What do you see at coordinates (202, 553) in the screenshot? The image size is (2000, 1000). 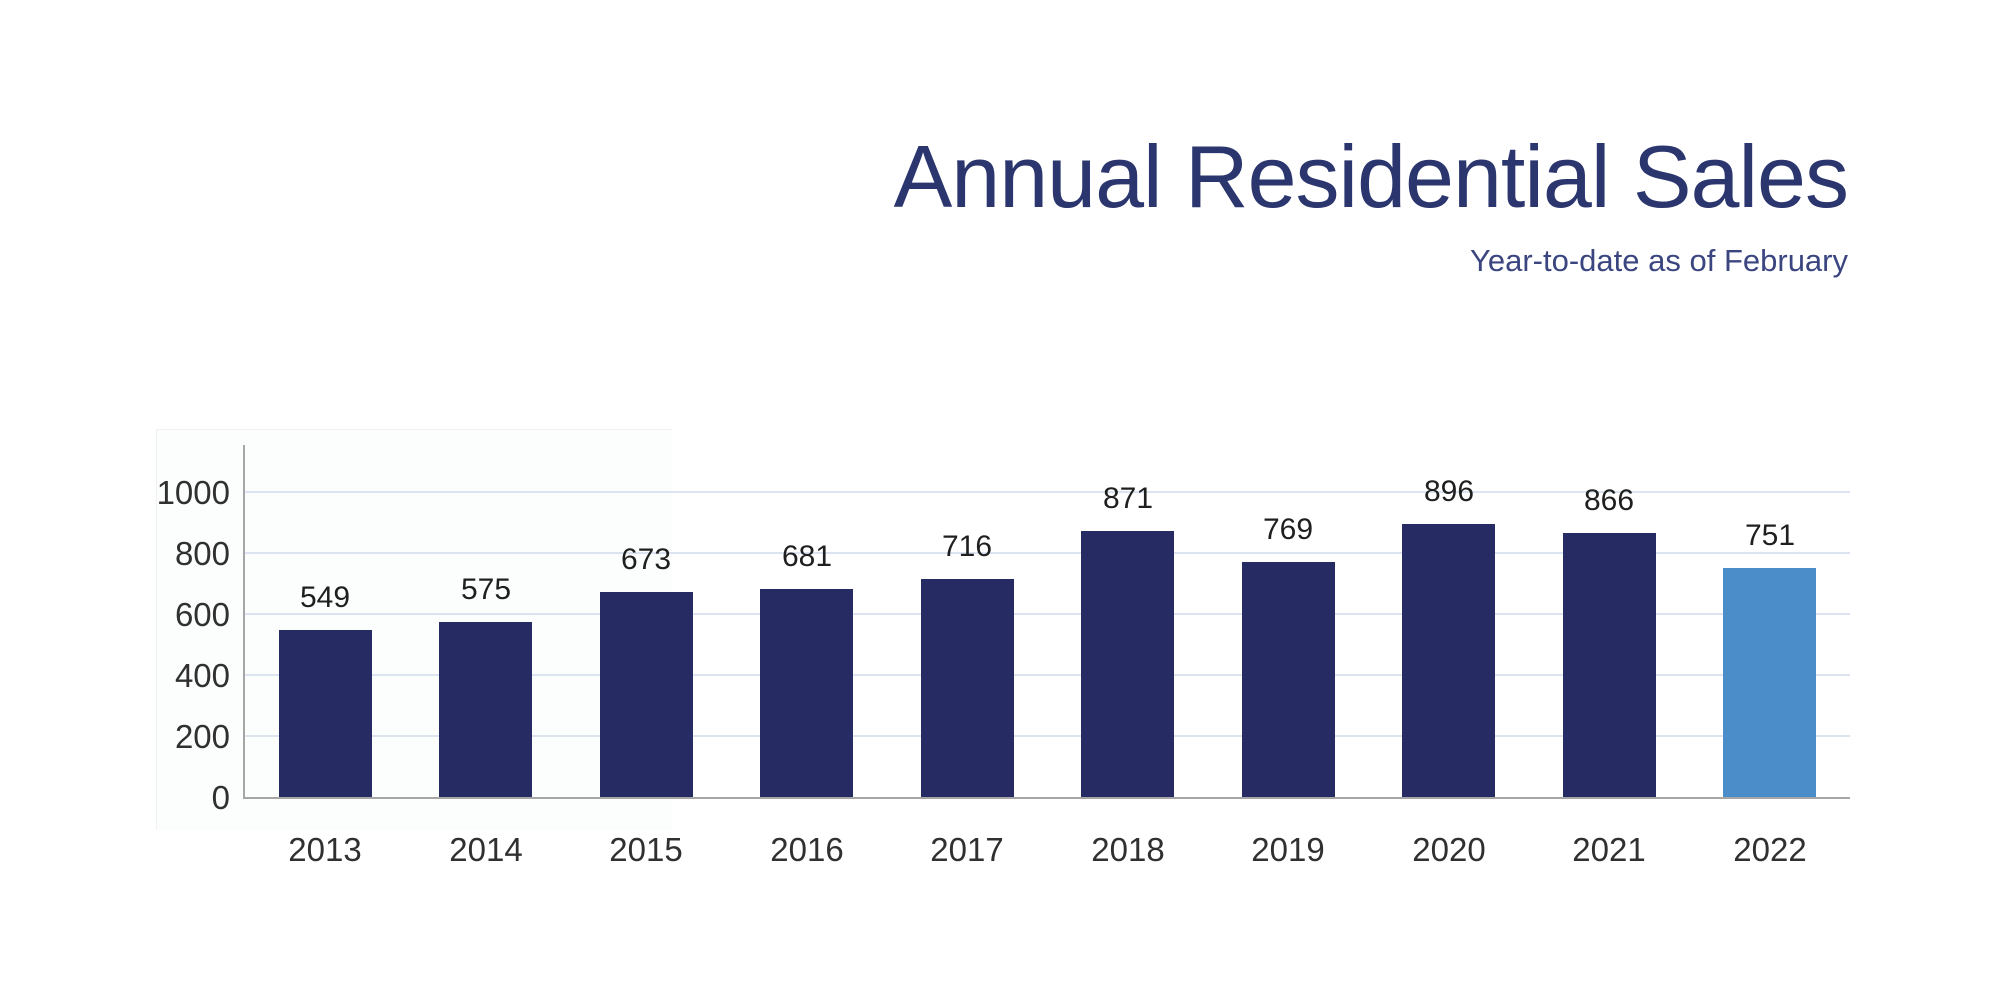 I see `y-tick-label-800: 800` at bounding box center [202, 553].